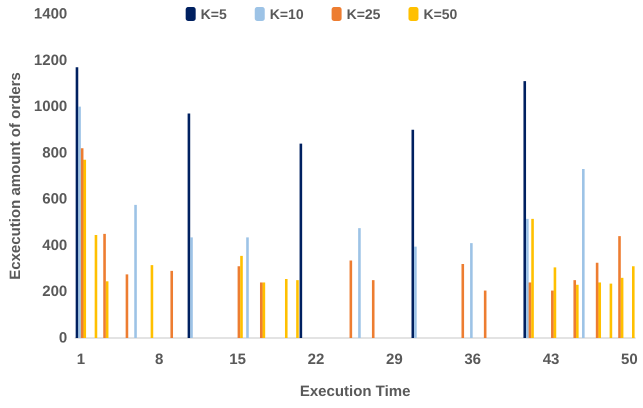 This screenshot has width=643, height=408. Describe the element at coordinates (55, 199) in the screenshot. I see `y-tick-label: 600` at that location.